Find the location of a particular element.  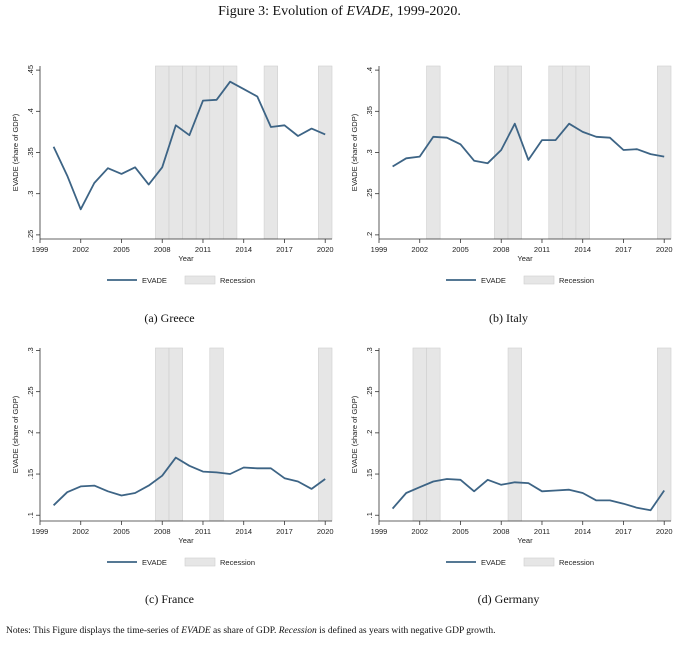

figure-title-suffix: , 1999-2020. is located at coordinates (425, 11).